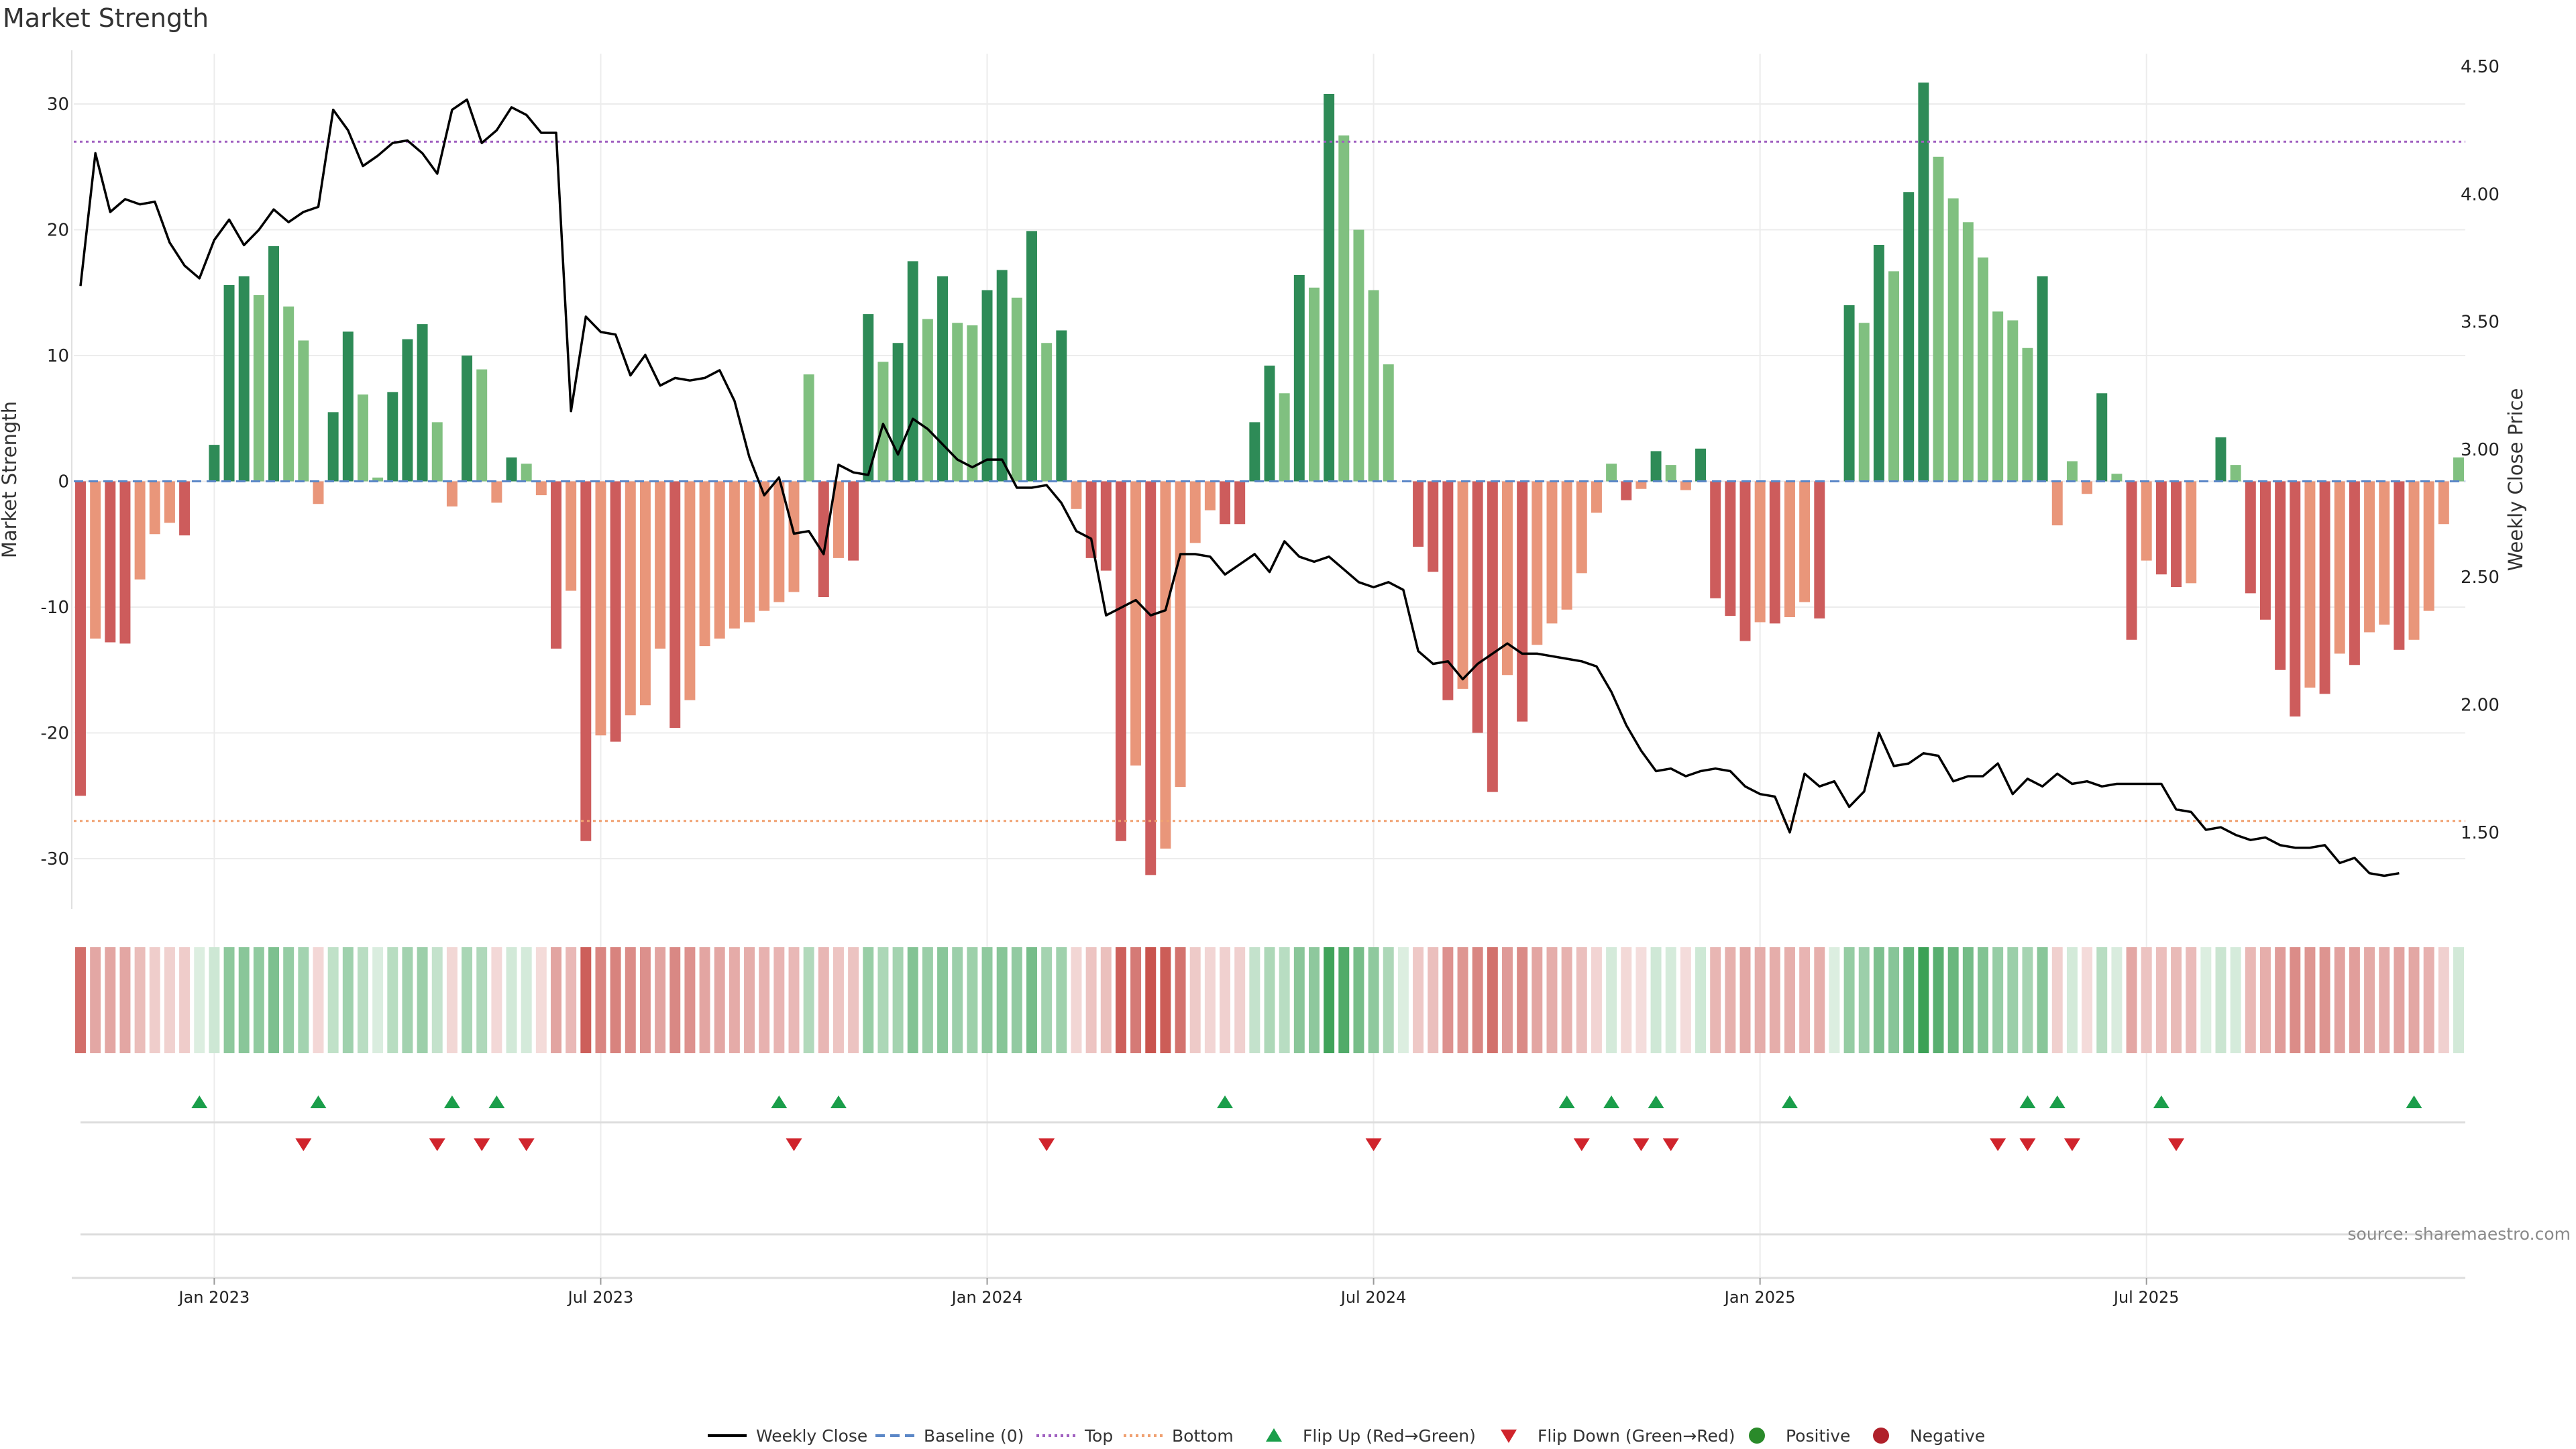  Describe the element at coordinates (2480, 67) in the screenshot. I see `y2-tick-label: 4.50` at that location.